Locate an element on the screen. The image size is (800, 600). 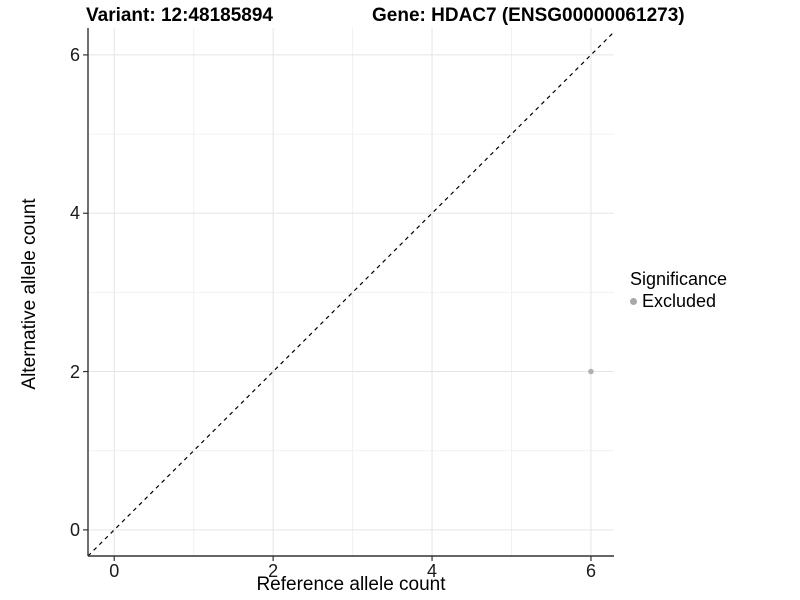
x-tick-label: 2 is located at coordinates (273, 571).